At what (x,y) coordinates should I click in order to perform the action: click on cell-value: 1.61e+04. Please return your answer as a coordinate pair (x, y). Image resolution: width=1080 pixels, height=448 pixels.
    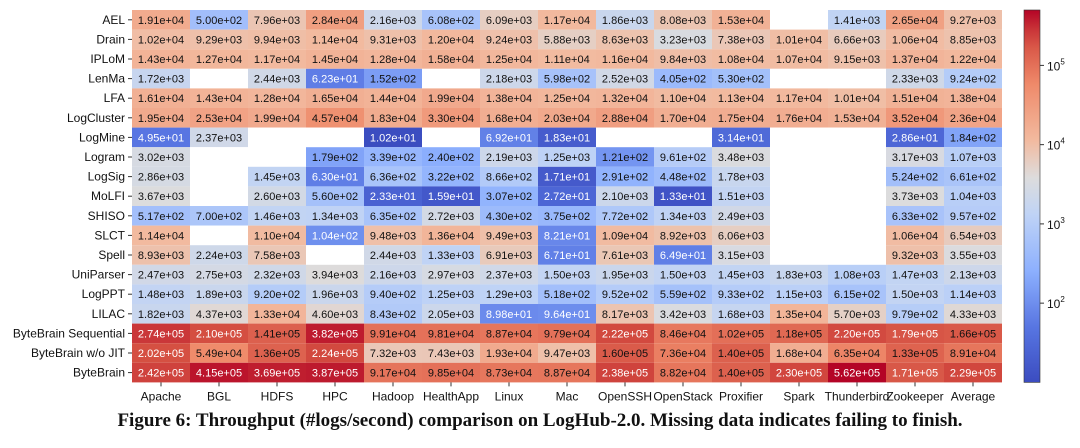
    Looking at the image, I should click on (161, 99).